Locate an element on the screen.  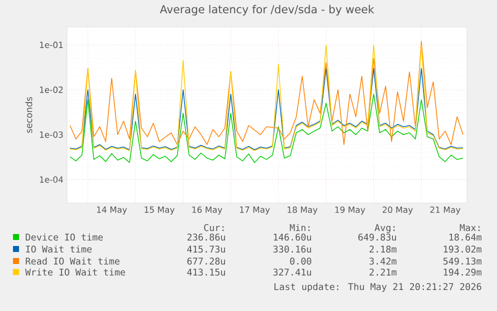
text: 3.42m is located at coordinates (383, 261).